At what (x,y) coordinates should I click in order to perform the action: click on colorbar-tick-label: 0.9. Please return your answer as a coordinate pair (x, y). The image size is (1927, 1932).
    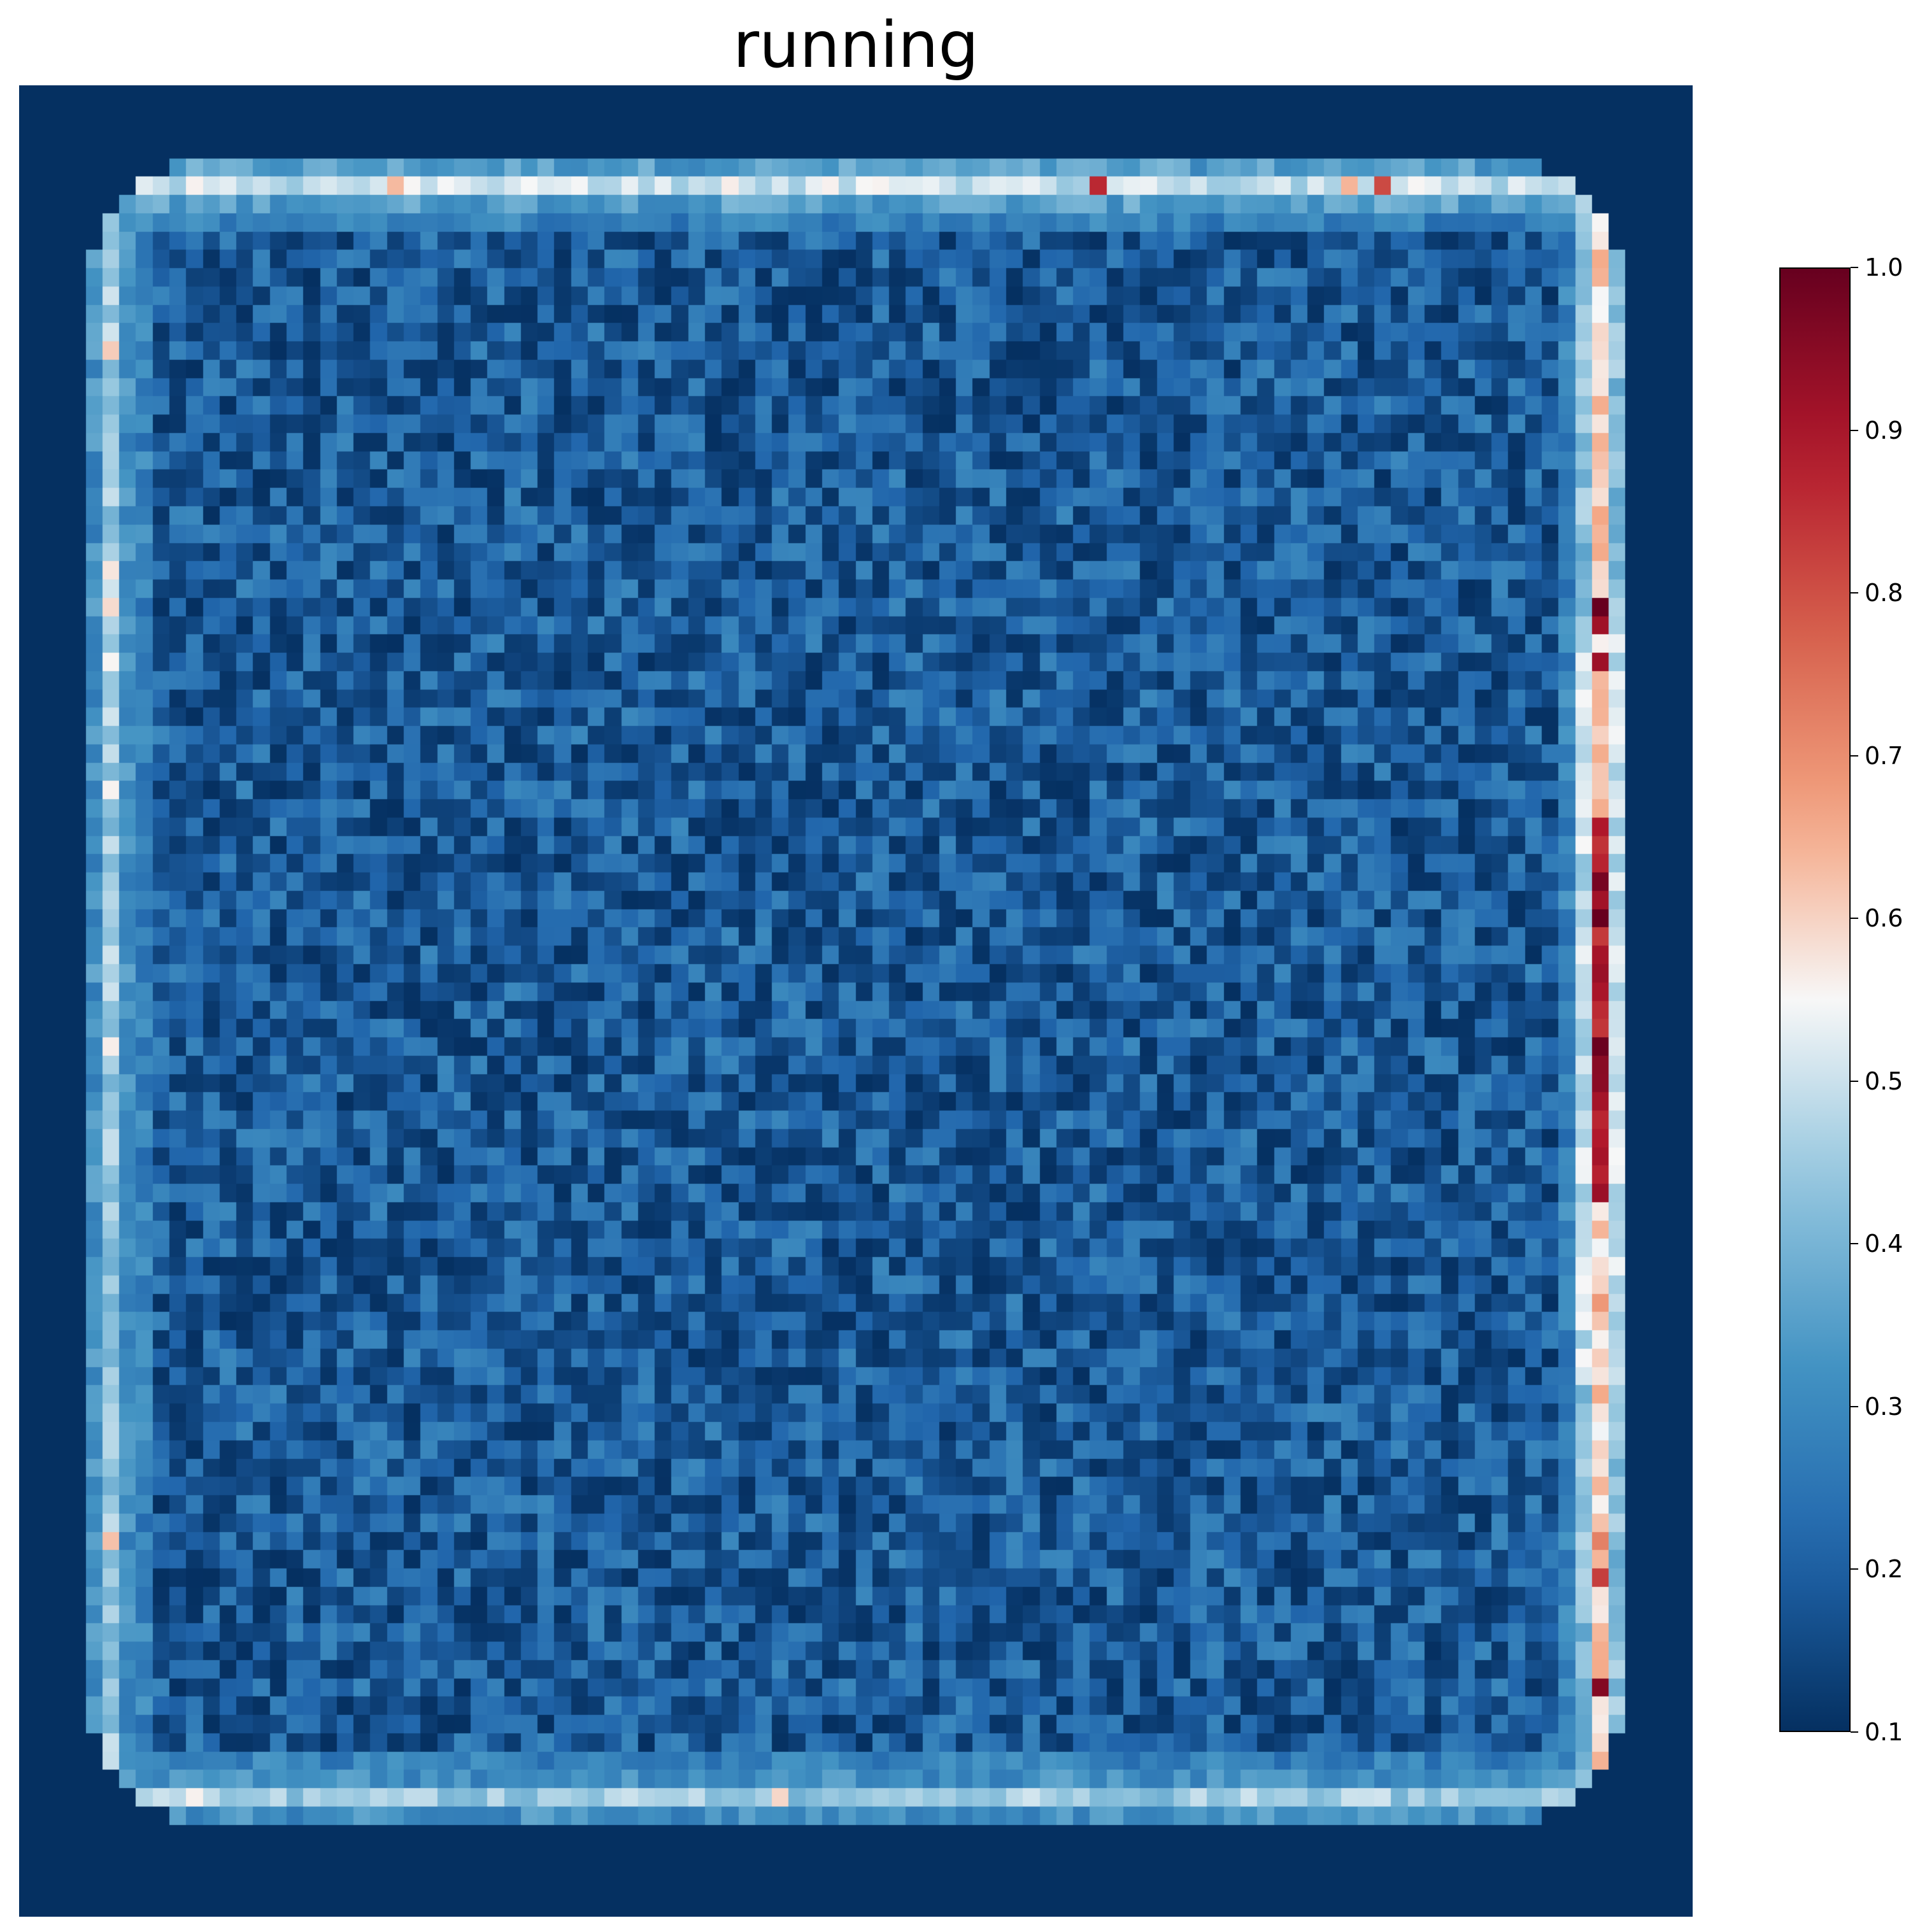
    Looking at the image, I should click on (1884, 430).